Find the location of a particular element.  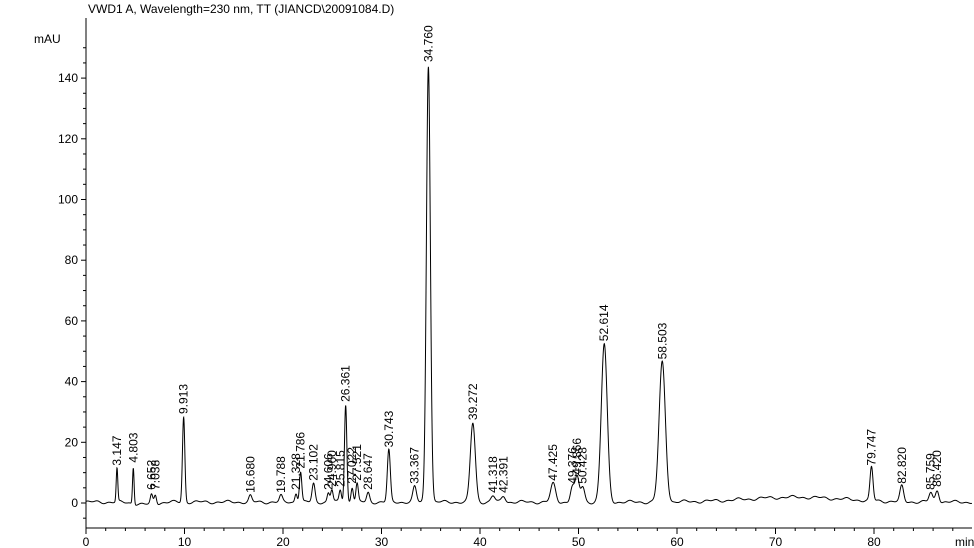

peak-label-42.391: 42.391 is located at coordinates (504, 474).